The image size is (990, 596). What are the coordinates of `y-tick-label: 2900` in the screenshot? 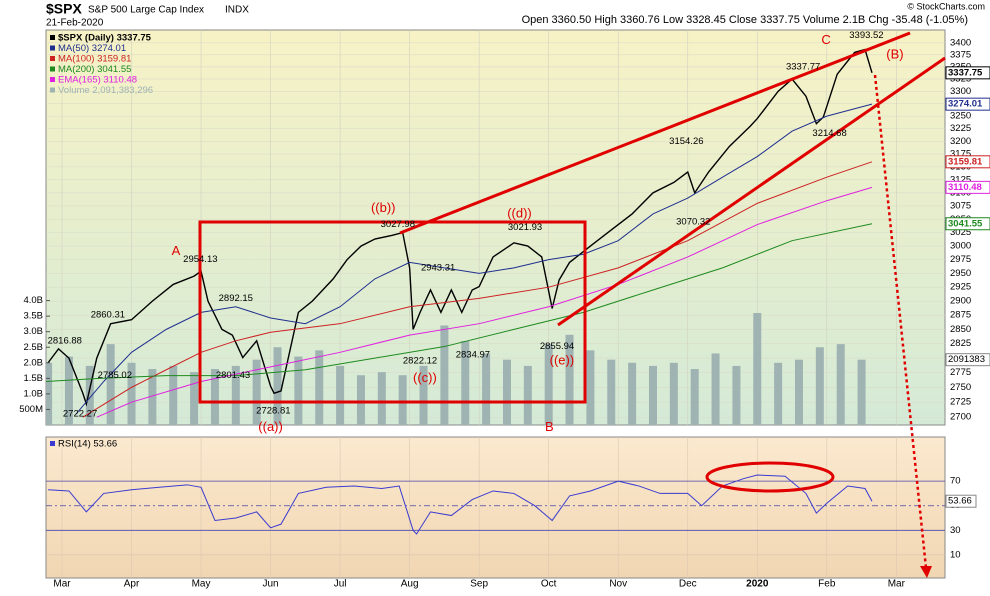 It's located at (960, 301).